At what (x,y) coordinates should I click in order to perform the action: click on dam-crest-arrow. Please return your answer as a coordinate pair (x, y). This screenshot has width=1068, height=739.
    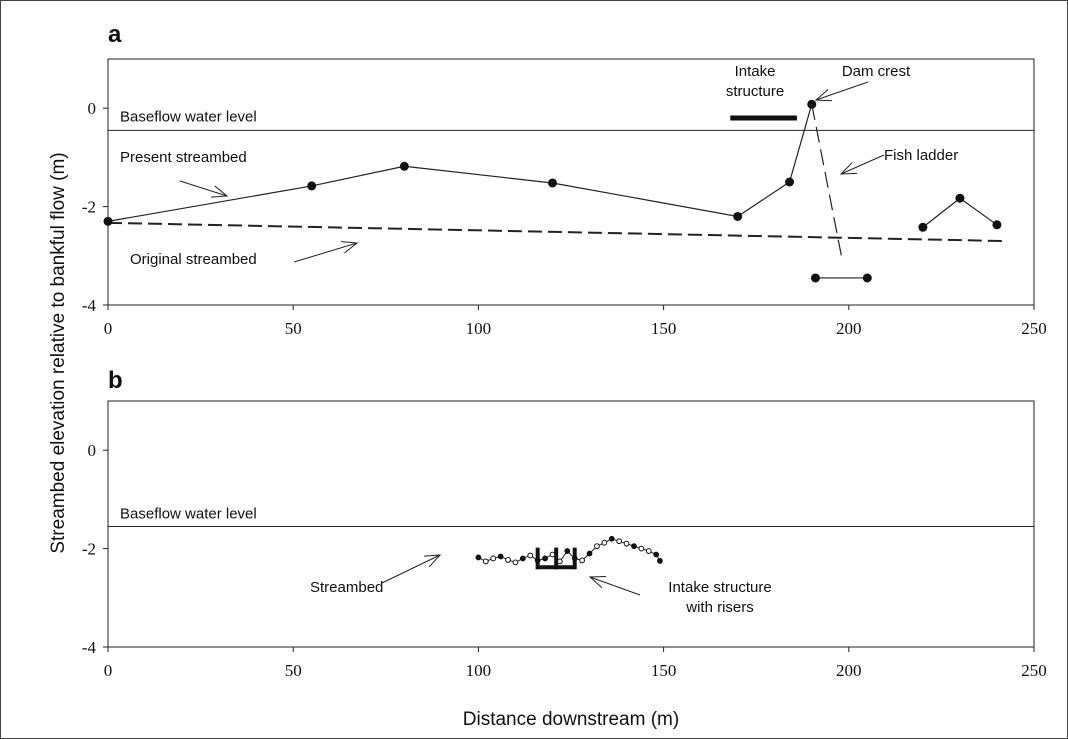
    Looking at the image, I should click on (842, 91).